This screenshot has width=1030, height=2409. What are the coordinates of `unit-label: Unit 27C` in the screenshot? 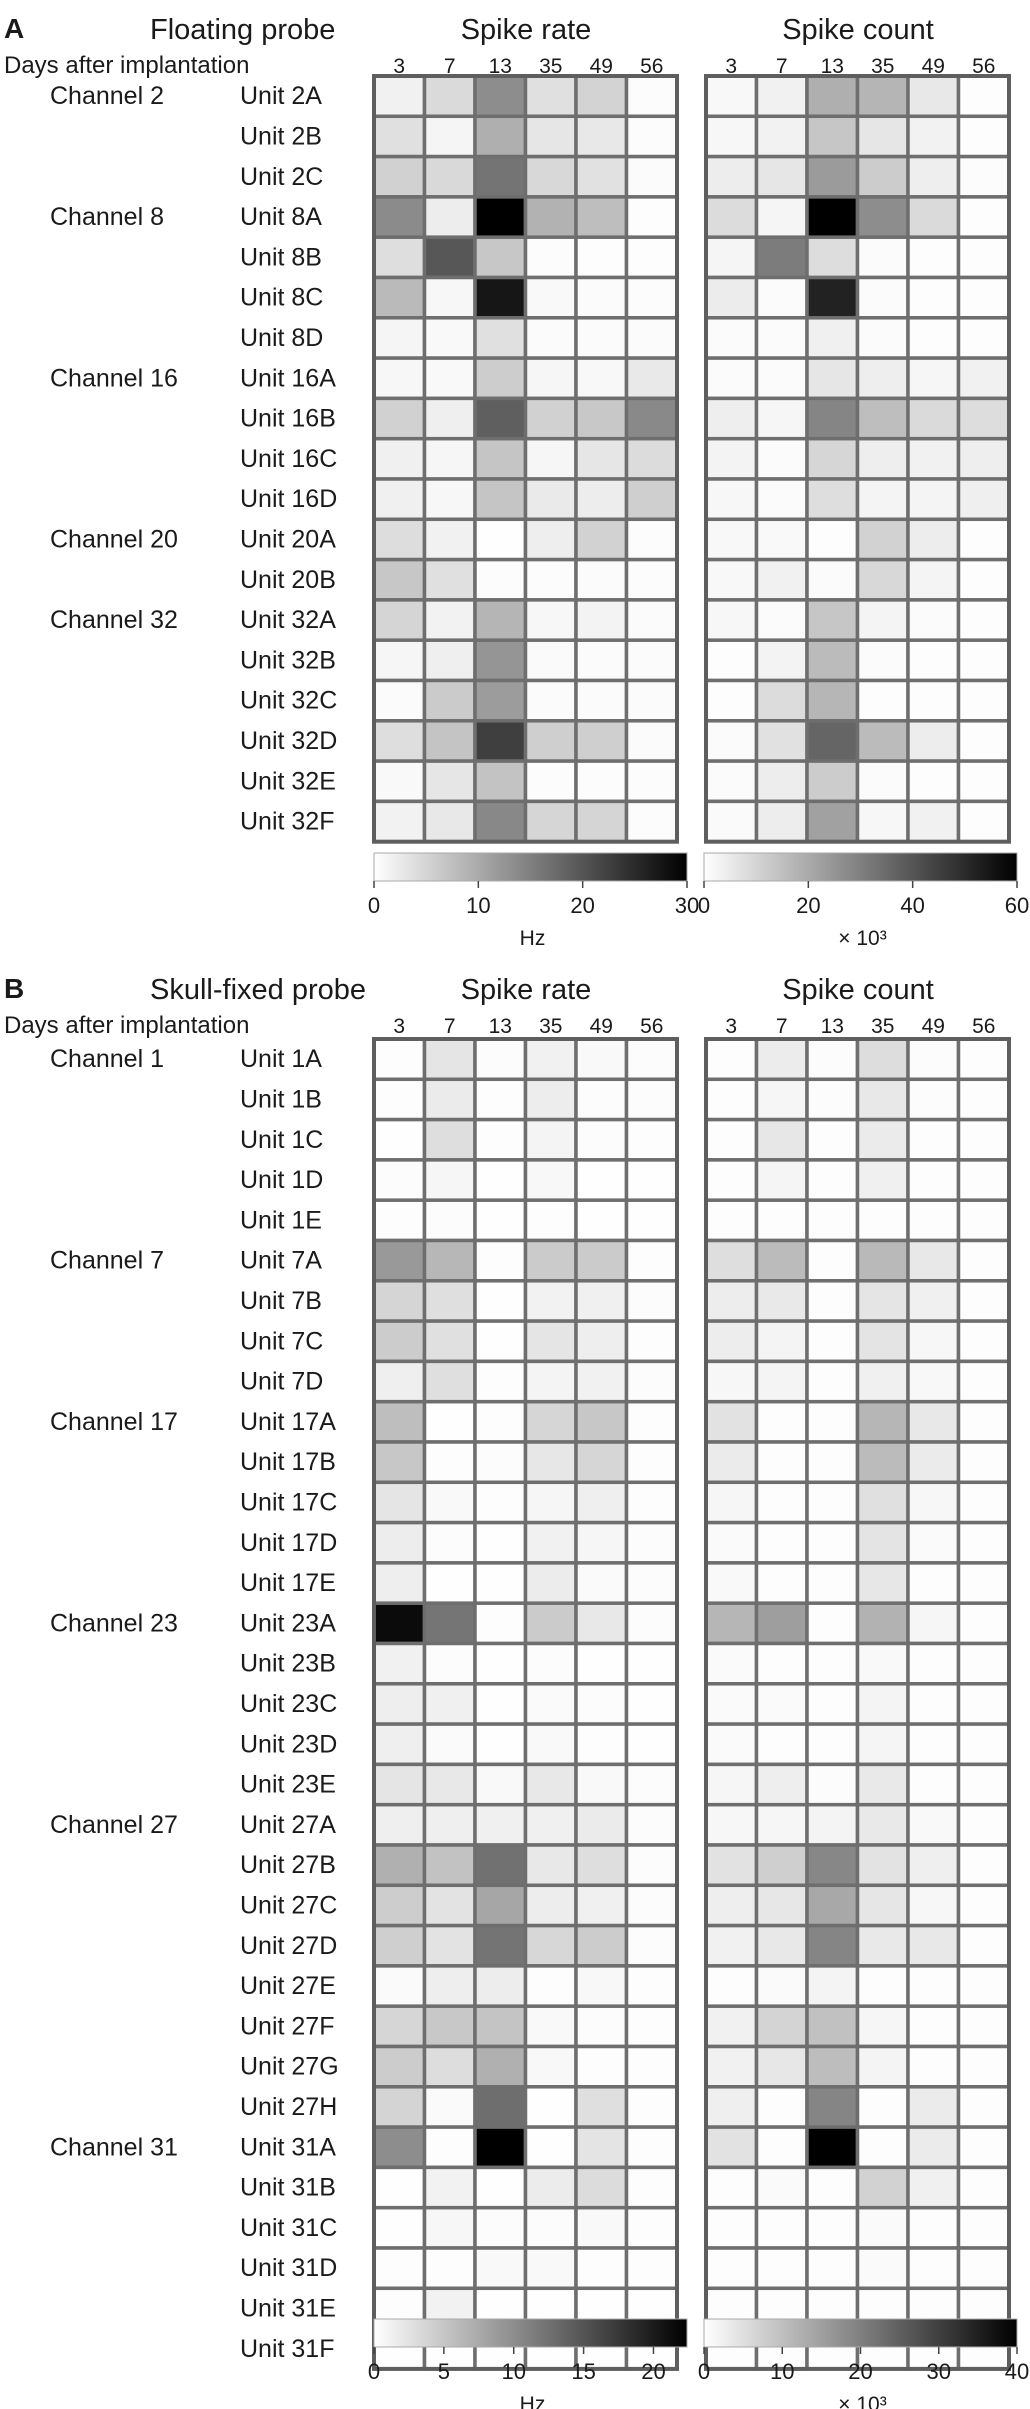 It's located at (288, 1906).